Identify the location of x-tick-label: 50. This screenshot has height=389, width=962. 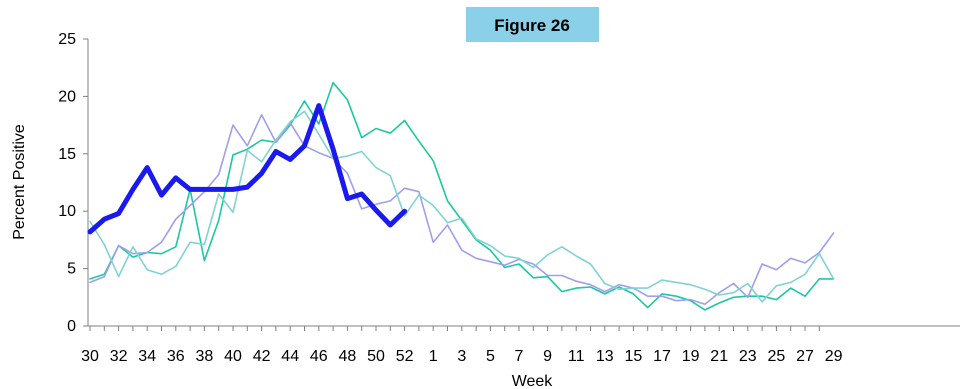
(376, 356).